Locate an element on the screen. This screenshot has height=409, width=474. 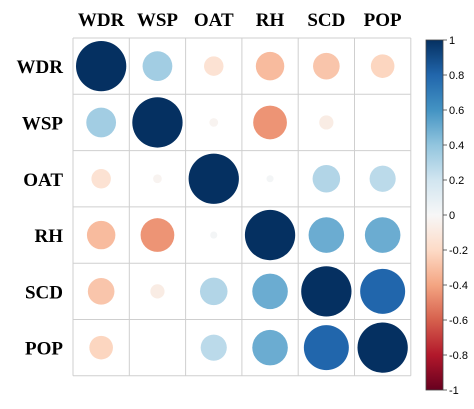
colorbar-tick-label: 0.4 is located at coordinates (456, 146).